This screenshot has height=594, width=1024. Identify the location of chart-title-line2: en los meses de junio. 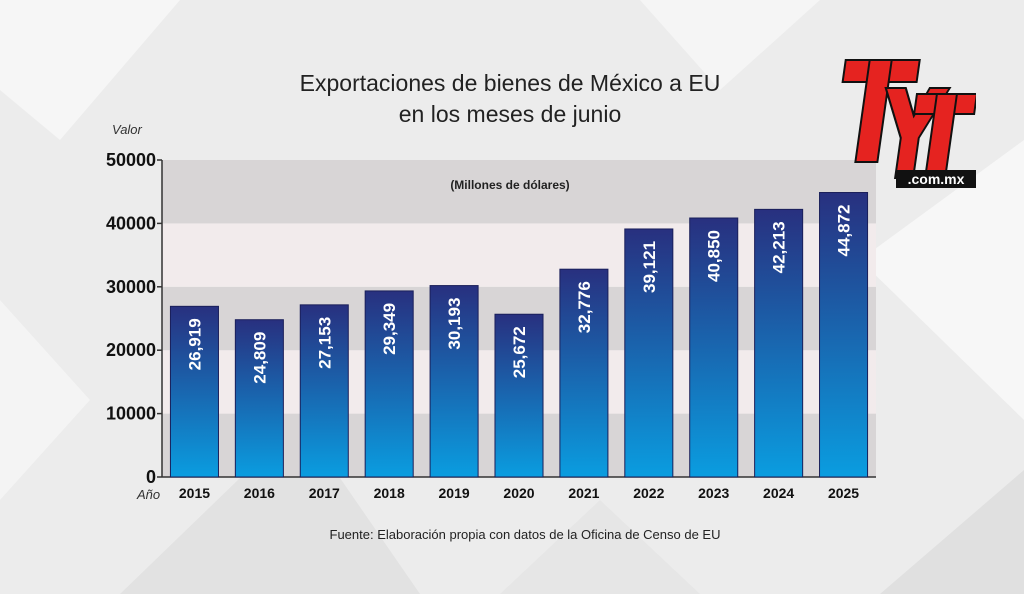
(510, 114).